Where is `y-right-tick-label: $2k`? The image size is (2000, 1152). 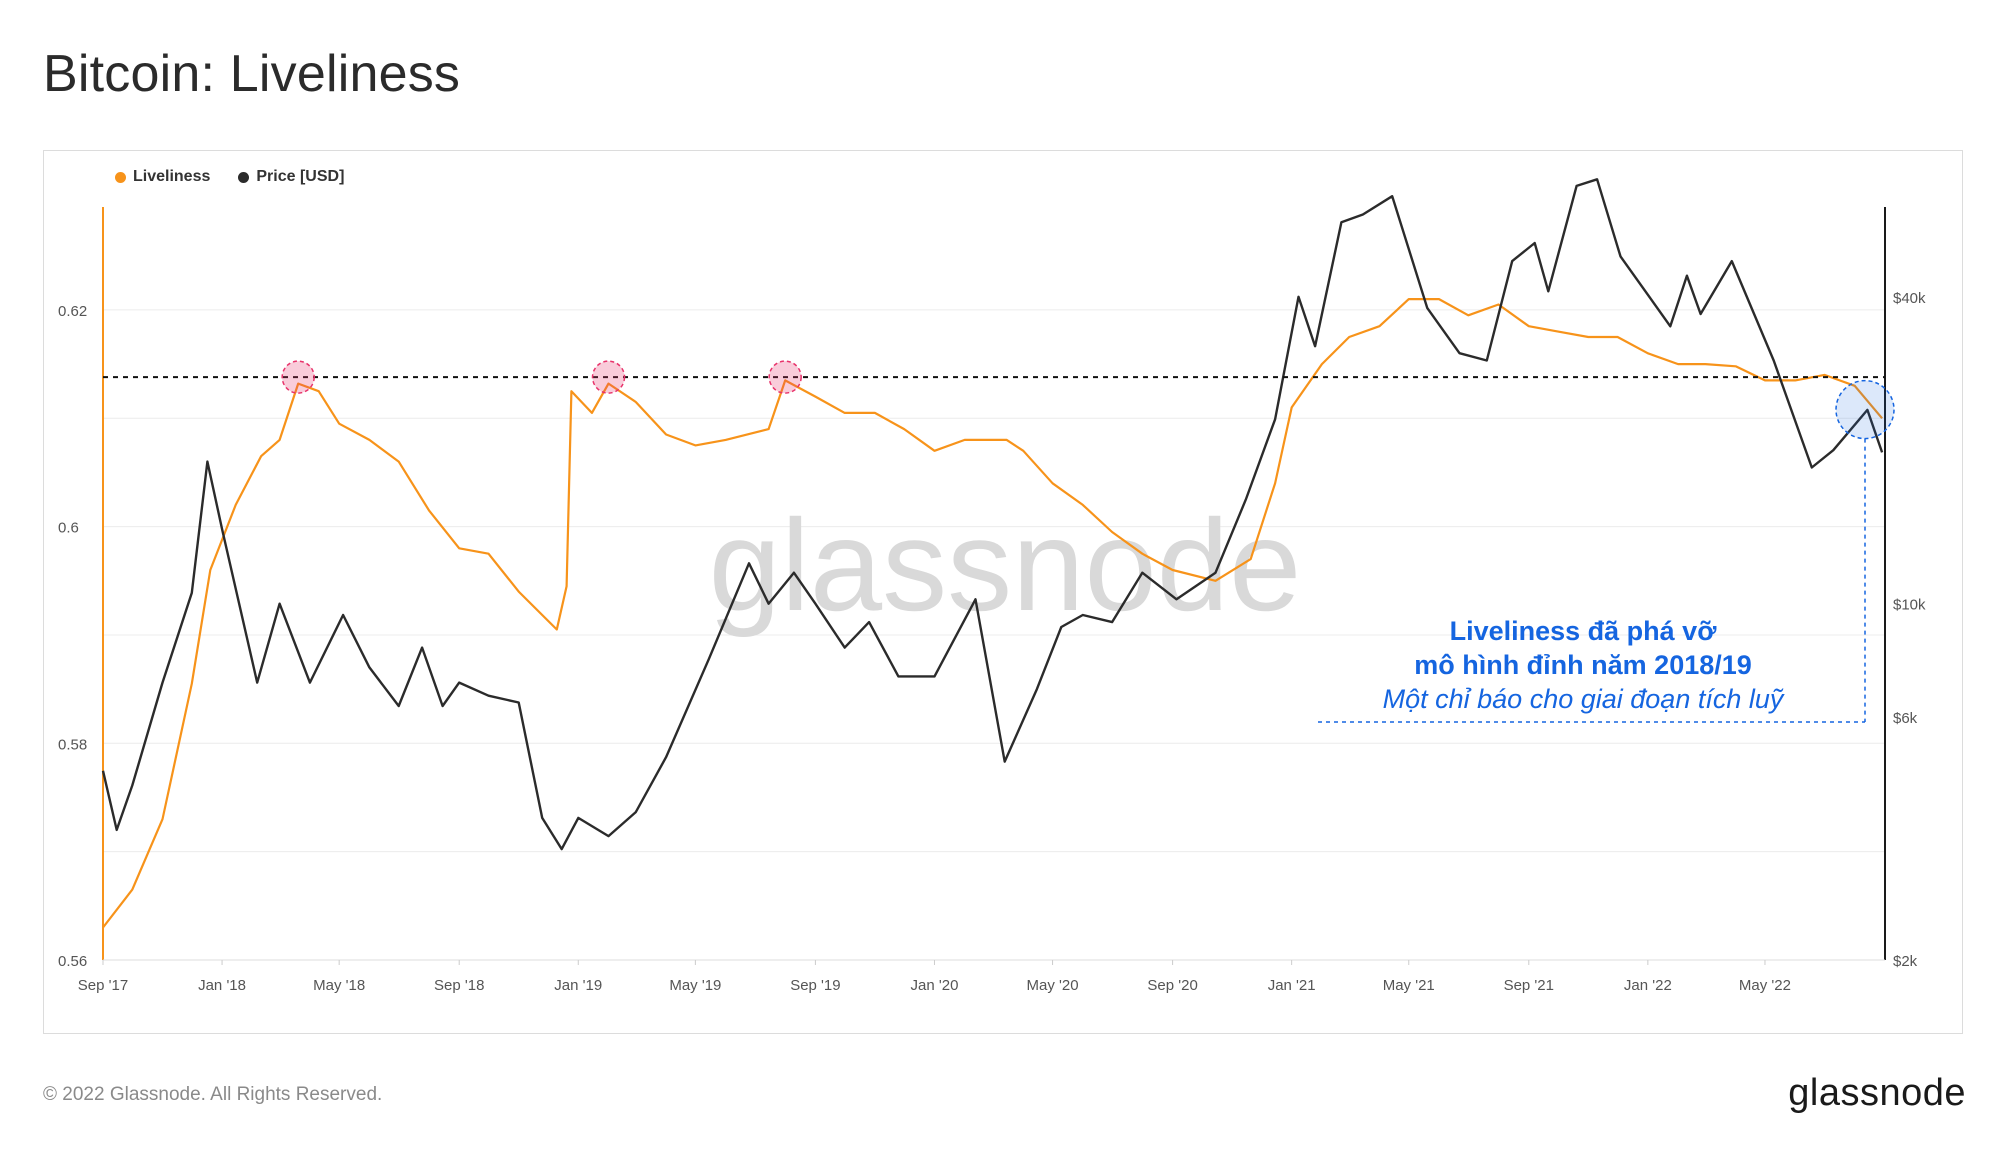 y-right-tick-label: $2k is located at coordinates (1905, 961).